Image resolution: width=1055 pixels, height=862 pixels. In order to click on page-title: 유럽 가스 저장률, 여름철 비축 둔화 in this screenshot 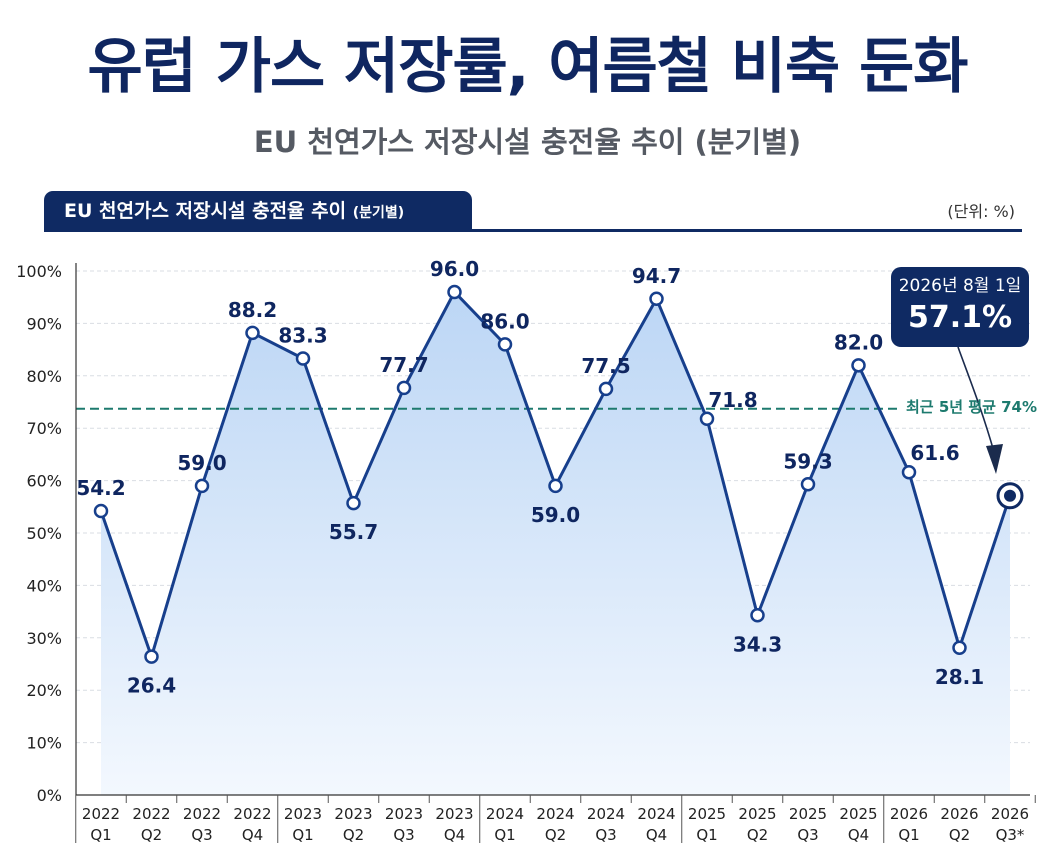, I will do `click(527, 67)`.